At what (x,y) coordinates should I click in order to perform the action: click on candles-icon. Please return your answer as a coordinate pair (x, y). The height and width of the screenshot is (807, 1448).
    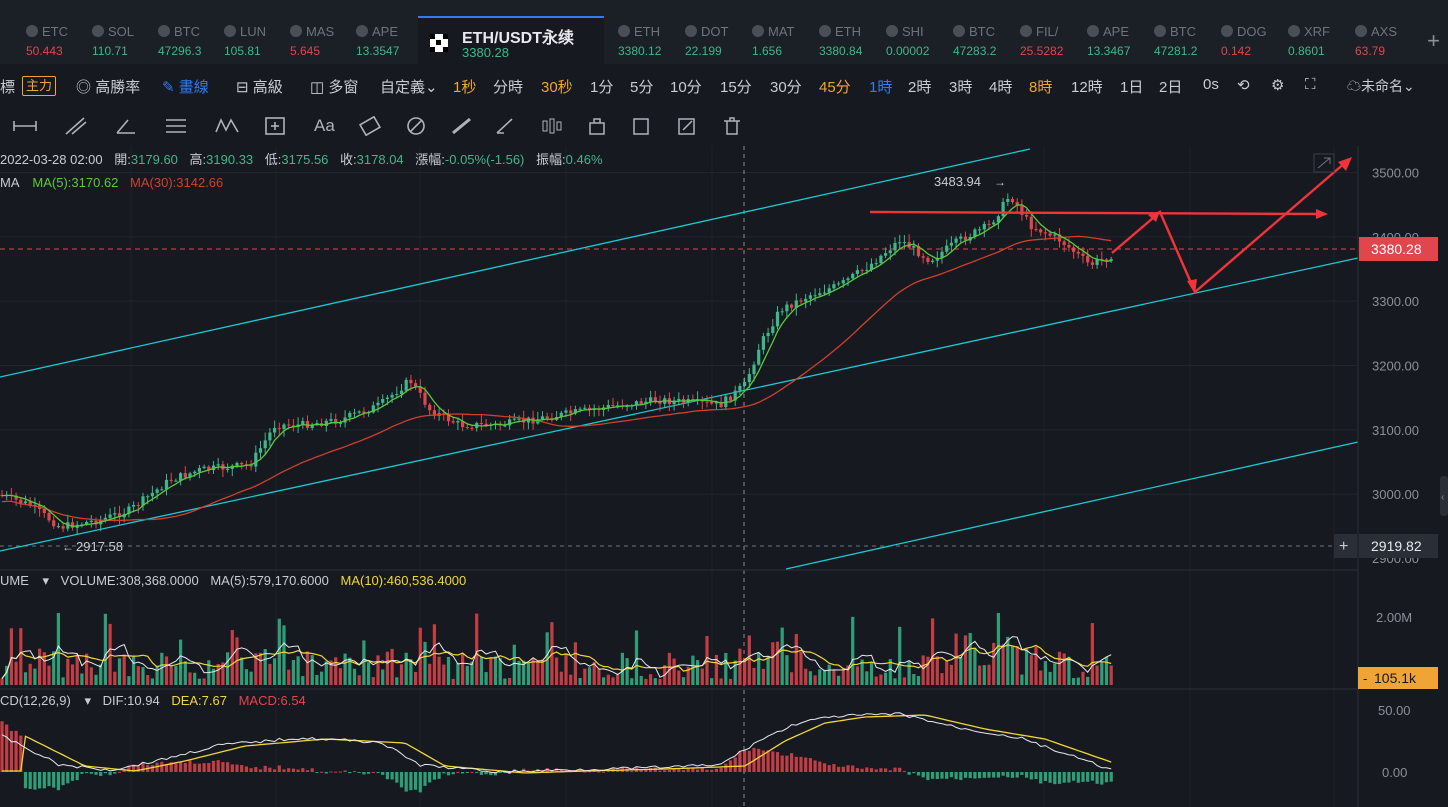
    Looking at the image, I should click on (551, 126).